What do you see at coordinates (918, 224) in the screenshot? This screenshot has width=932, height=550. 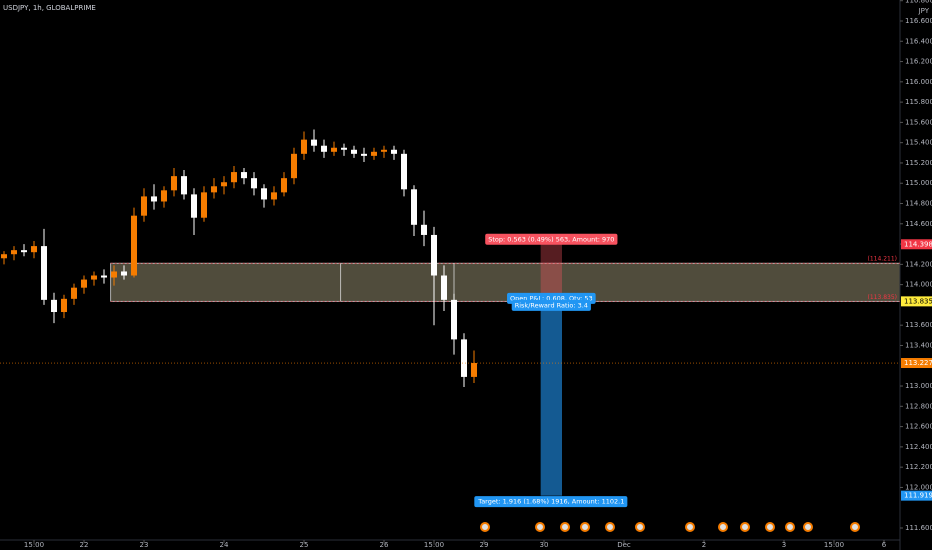 I see `y-tick-label: 114.600` at bounding box center [918, 224].